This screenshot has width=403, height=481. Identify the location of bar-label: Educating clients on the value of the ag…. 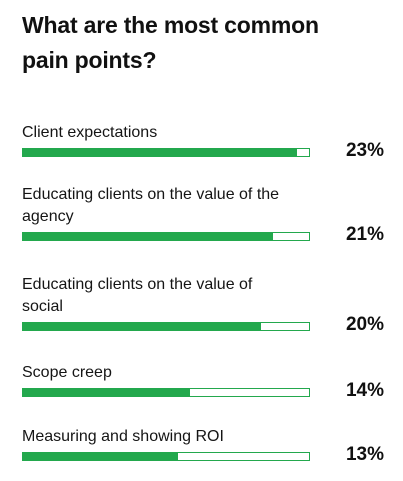
(151, 205).